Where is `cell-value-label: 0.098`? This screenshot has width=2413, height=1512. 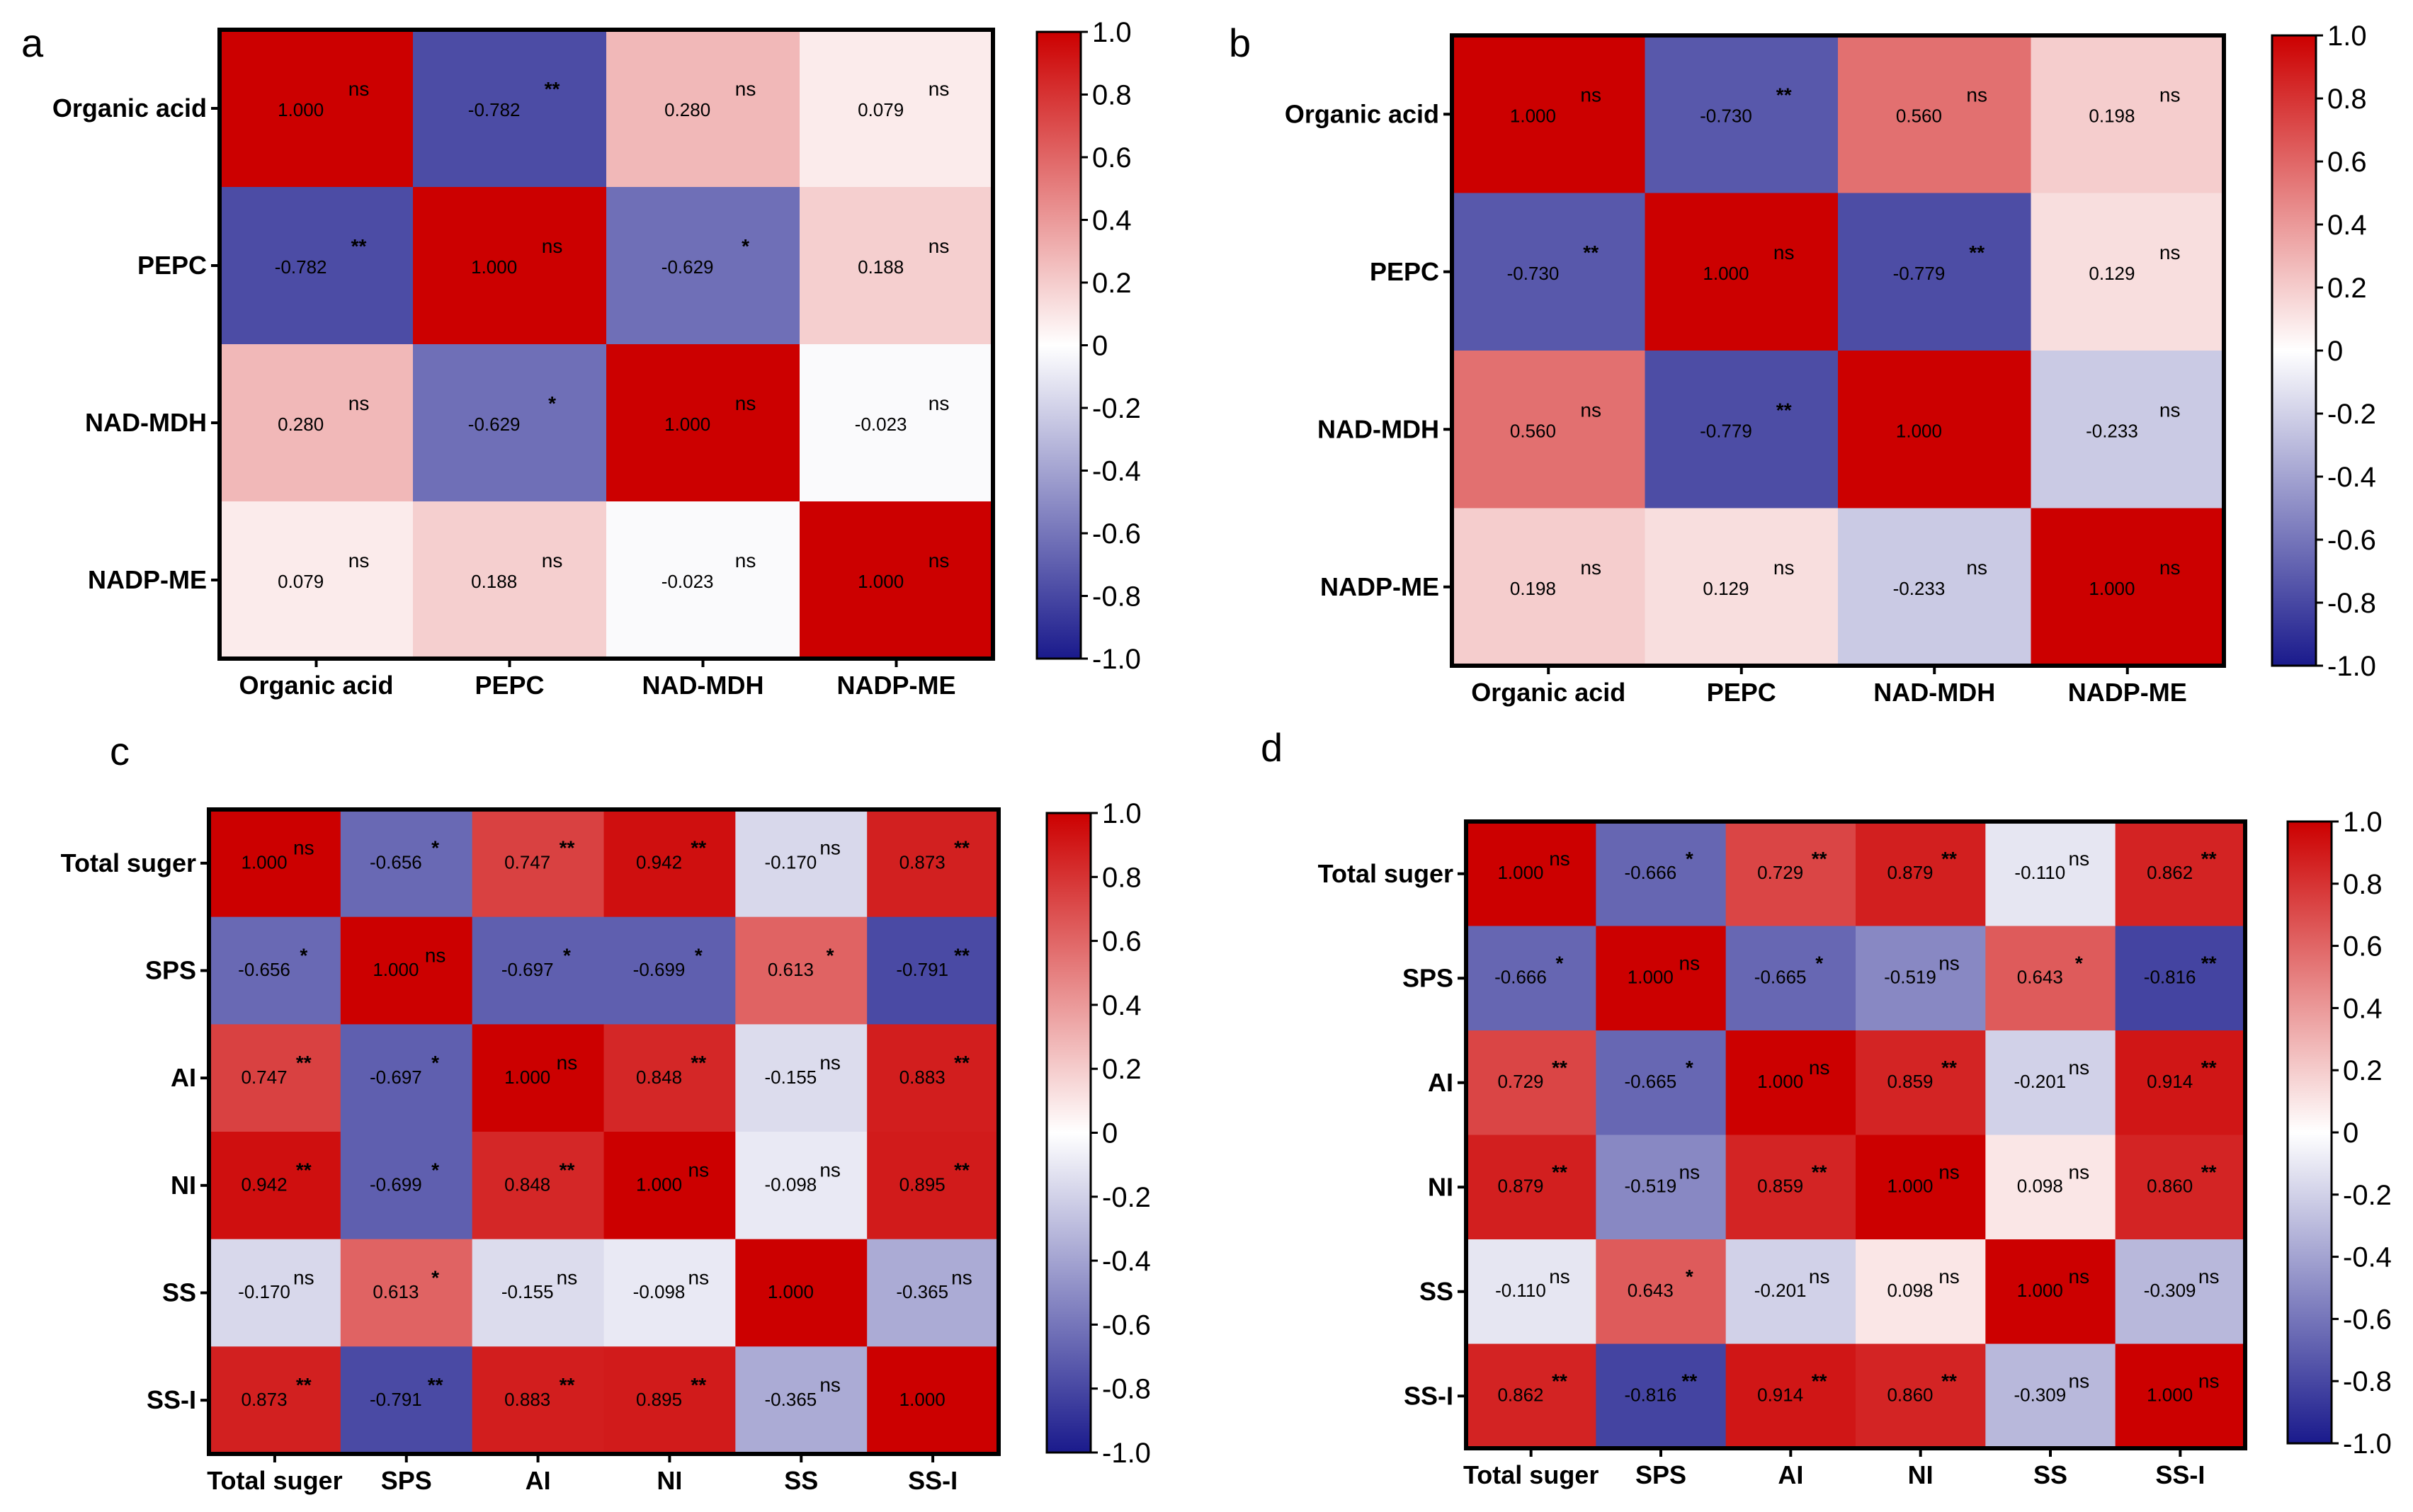 cell-value-label: 0.098 is located at coordinates (1910, 1290).